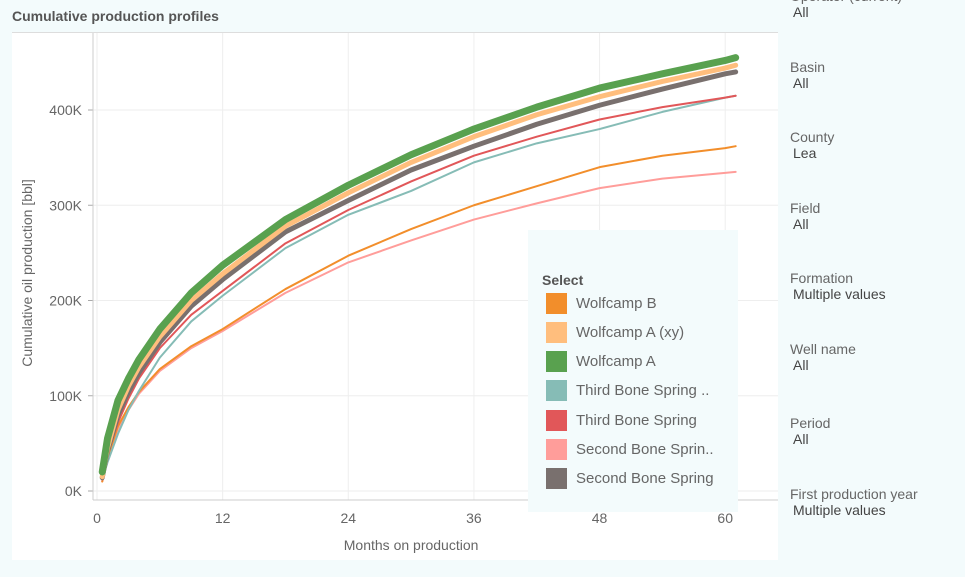  What do you see at coordinates (616, 303) in the screenshot?
I see `legend-label: Wolfcamp B` at bounding box center [616, 303].